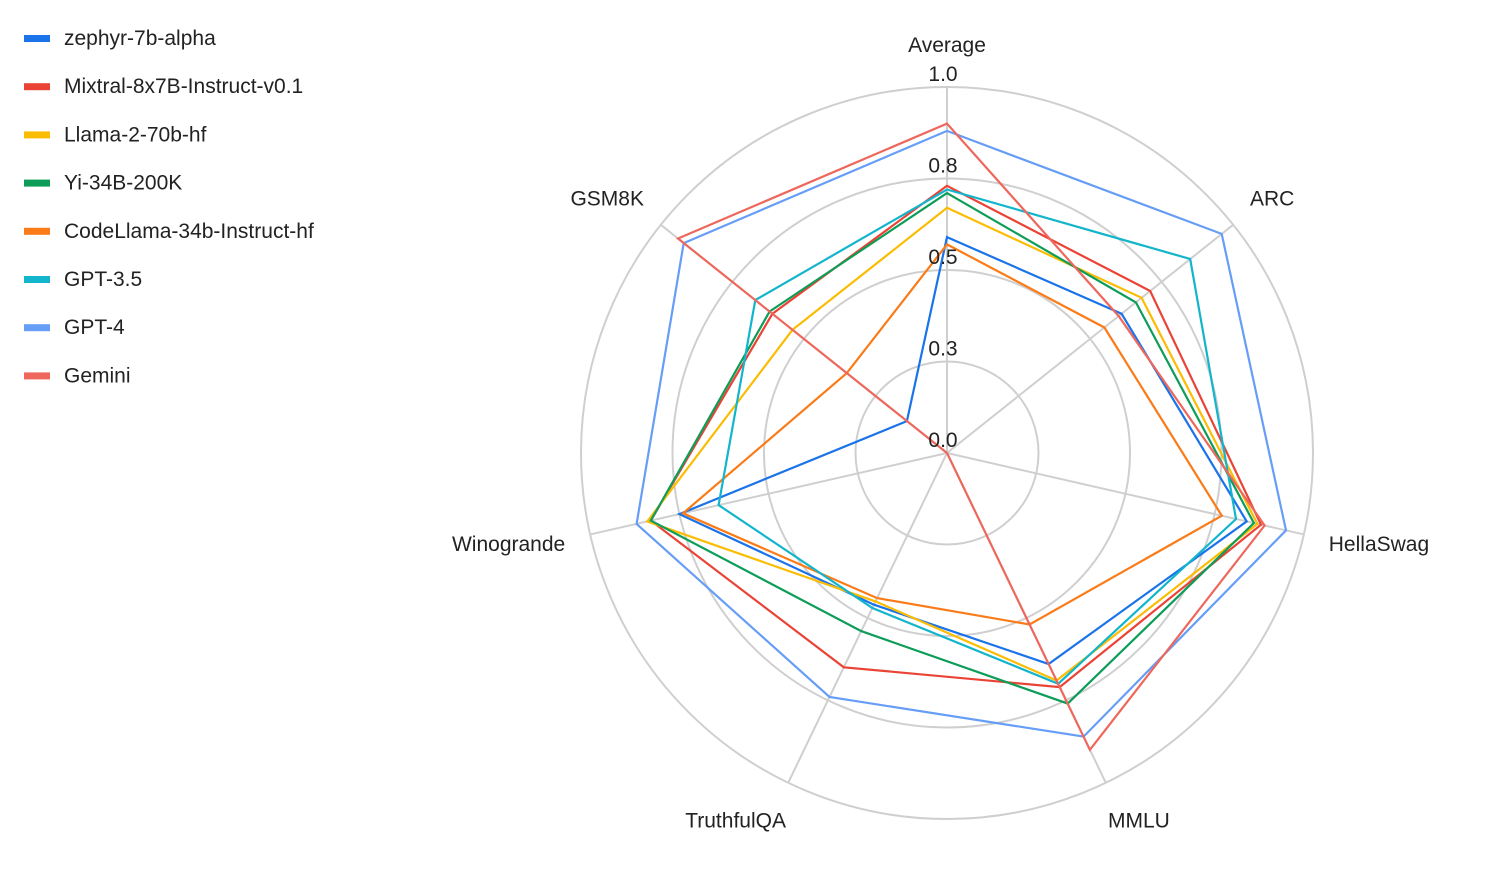  Describe the element at coordinates (942, 349) in the screenshot. I see `tick-label: 0.3` at that location.